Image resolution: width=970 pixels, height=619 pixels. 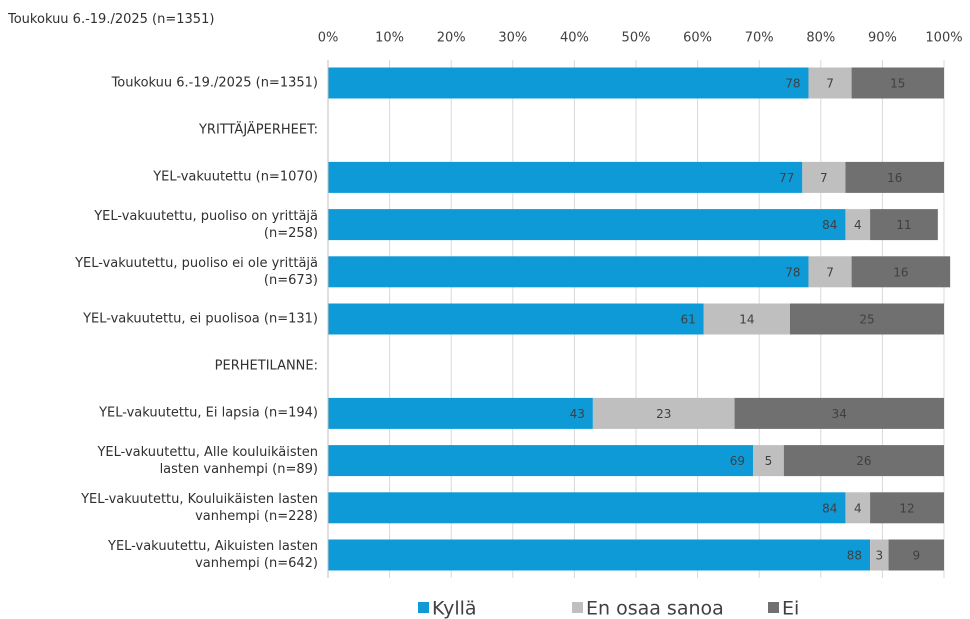 I want to click on data-label: 5, so click(x=769, y=461).